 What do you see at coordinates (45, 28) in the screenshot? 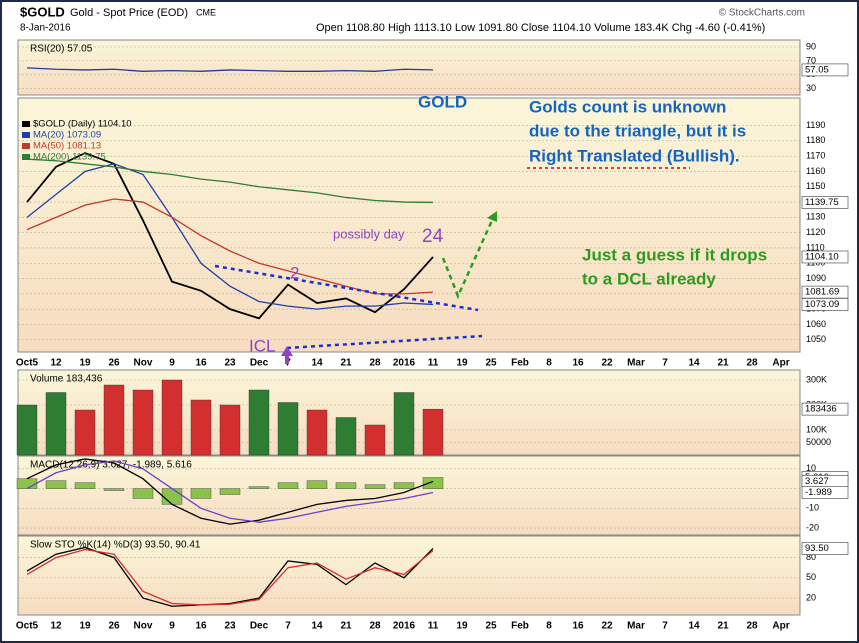
I see `date: 8-Jan-2016` at bounding box center [45, 28].